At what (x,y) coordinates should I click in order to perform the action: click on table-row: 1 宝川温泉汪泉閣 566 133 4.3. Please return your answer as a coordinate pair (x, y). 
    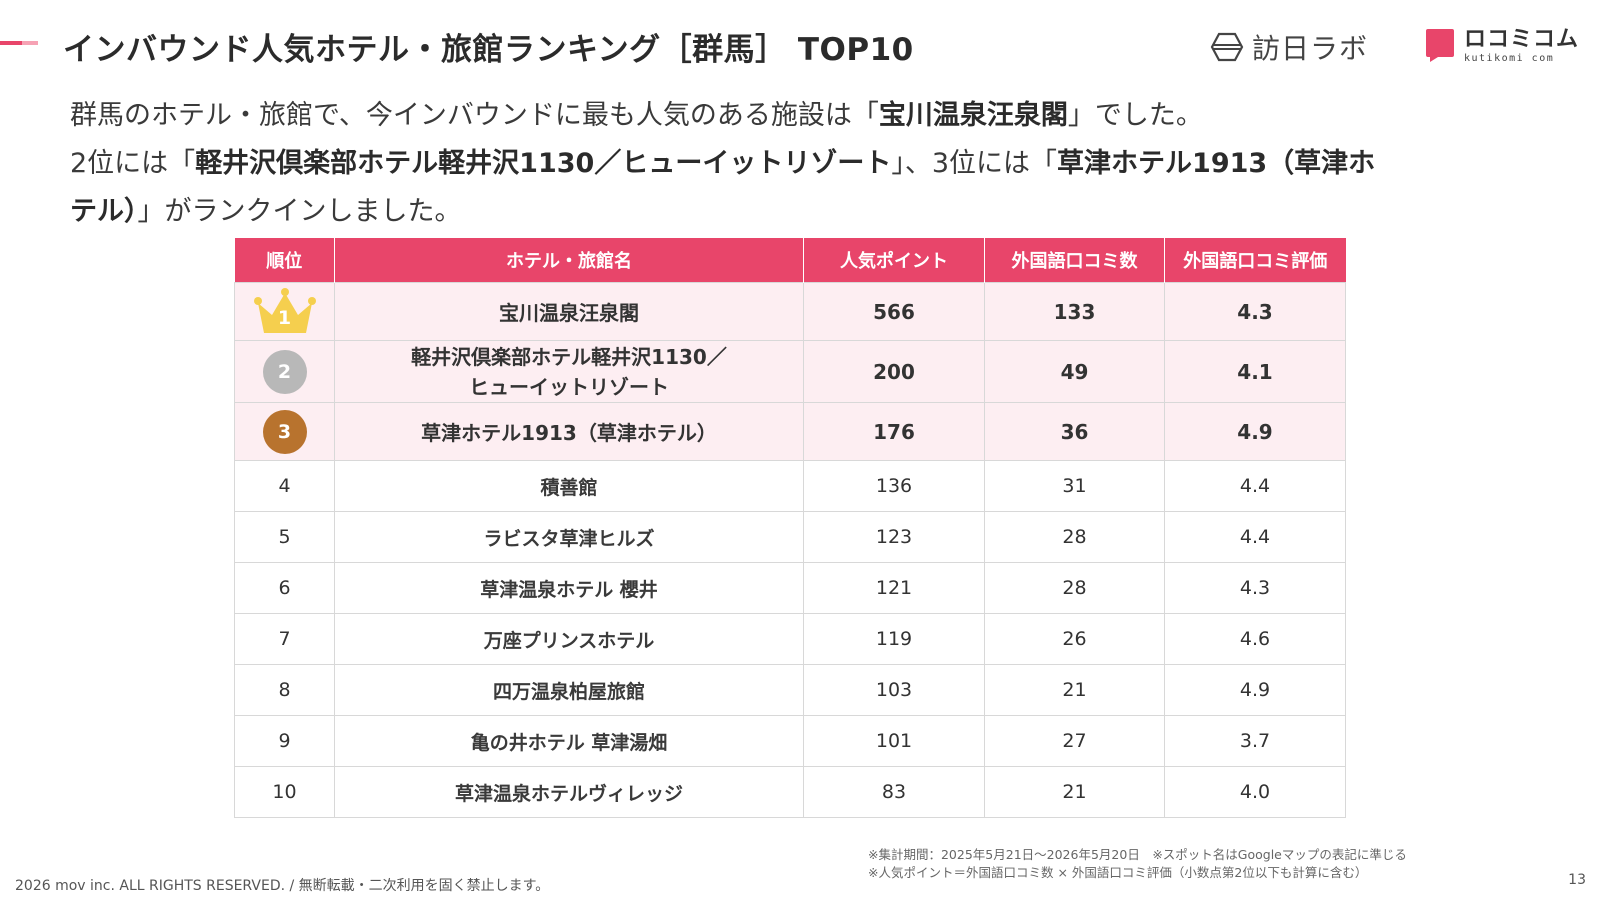
    Looking at the image, I should click on (790, 311).